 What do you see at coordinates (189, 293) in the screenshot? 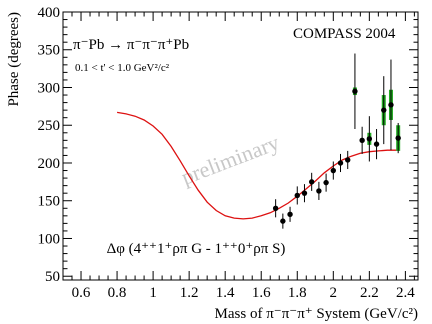
I see `x-tick-label: 1.2` at bounding box center [189, 293].